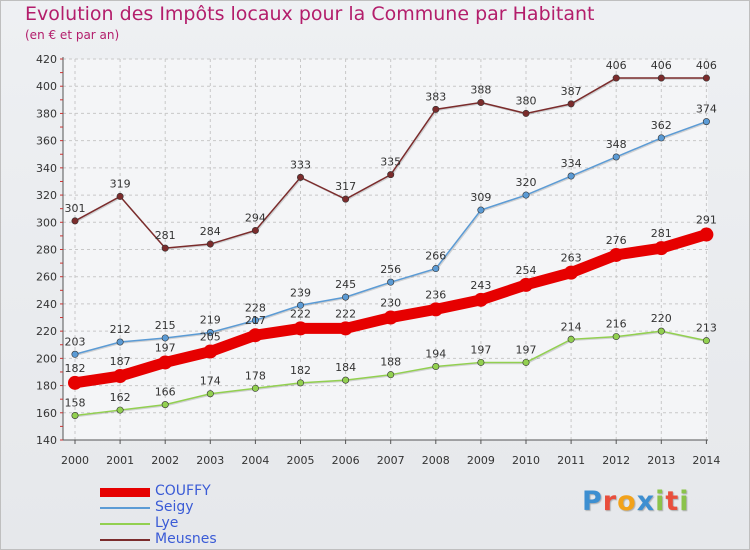  What do you see at coordinates (120, 183) in the screenshot?
I see `data-label-meusnes: 319` at bounding box center [120, 183].